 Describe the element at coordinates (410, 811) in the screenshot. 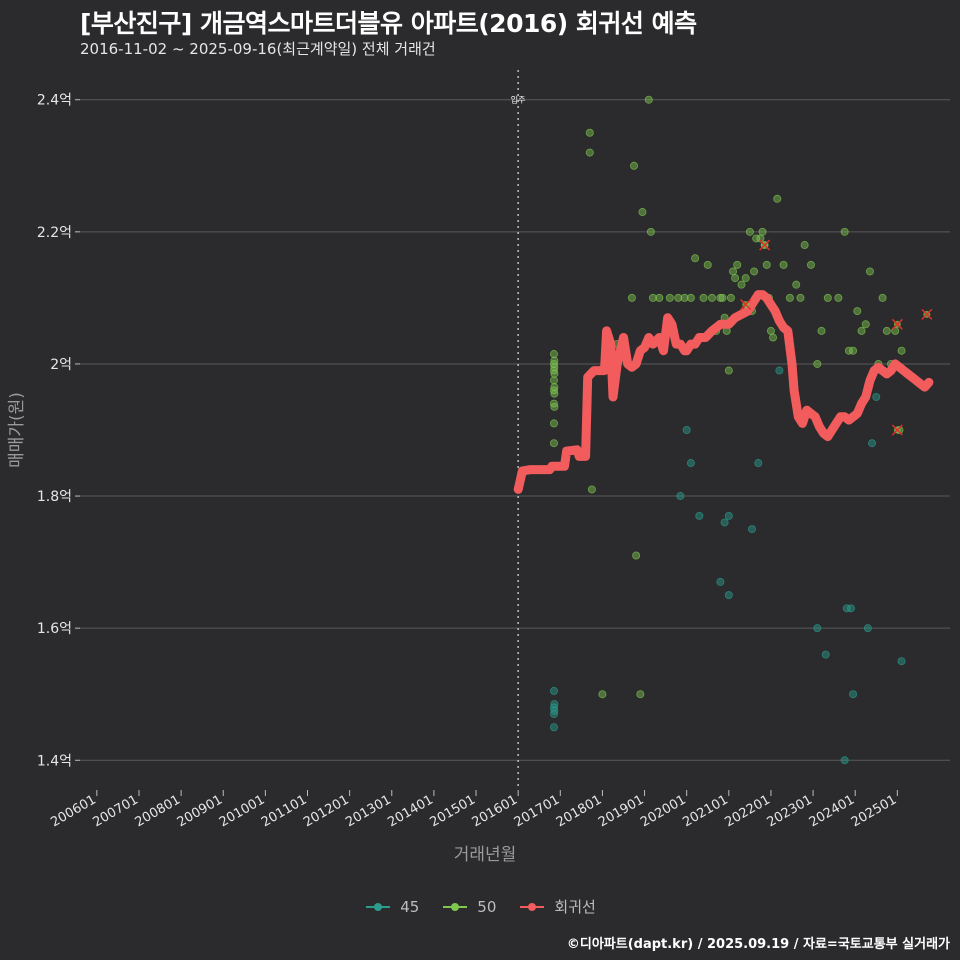

I see `x-tick-label: 201401` at that location.